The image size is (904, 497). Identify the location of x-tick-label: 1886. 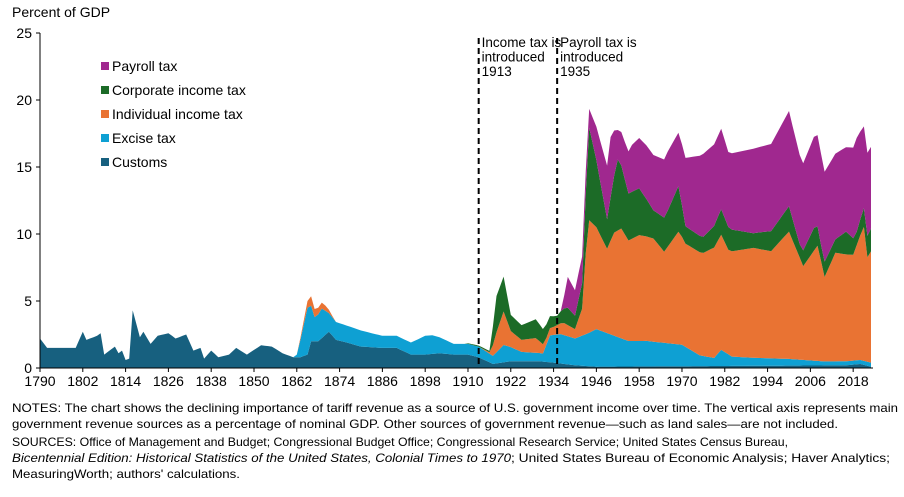
(382, 381).